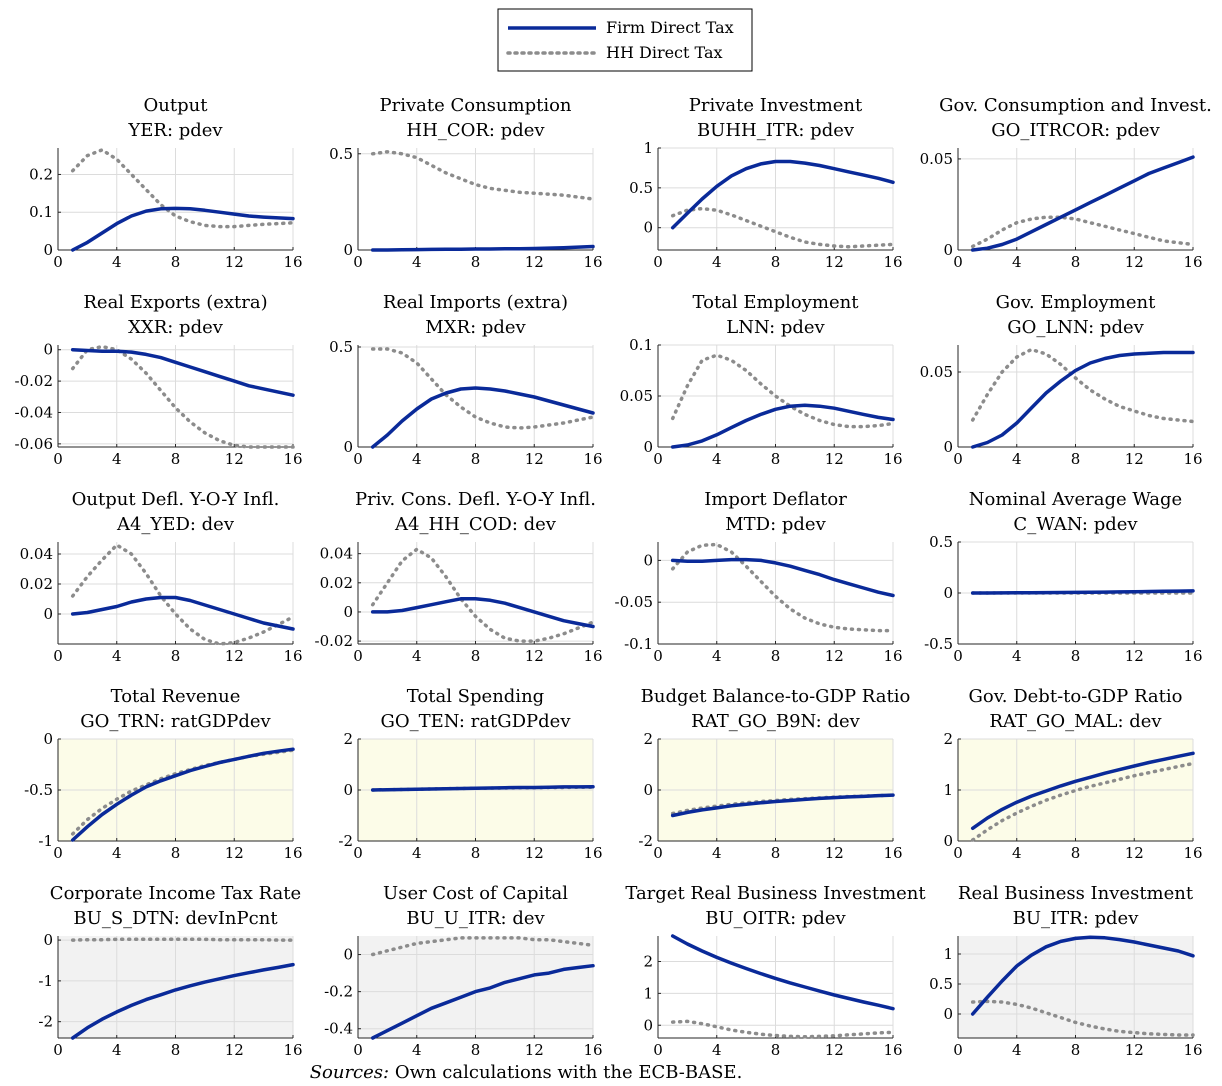 This screenshot has width=1222, height=1086. Describe the element at coordinates (338, 1029) in the screenshot. I see `y-tick-label: -0.4` at that location.